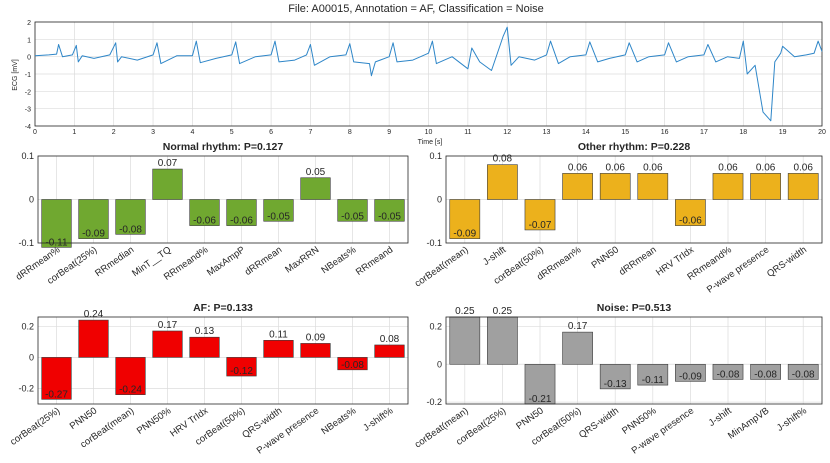 The height and width of the screenshot is (463, 830). What do you see at coordinates (783, 132) in the screenshot?
I see `ecg-x-tick-label: 19` at bounding box center [783, 132].